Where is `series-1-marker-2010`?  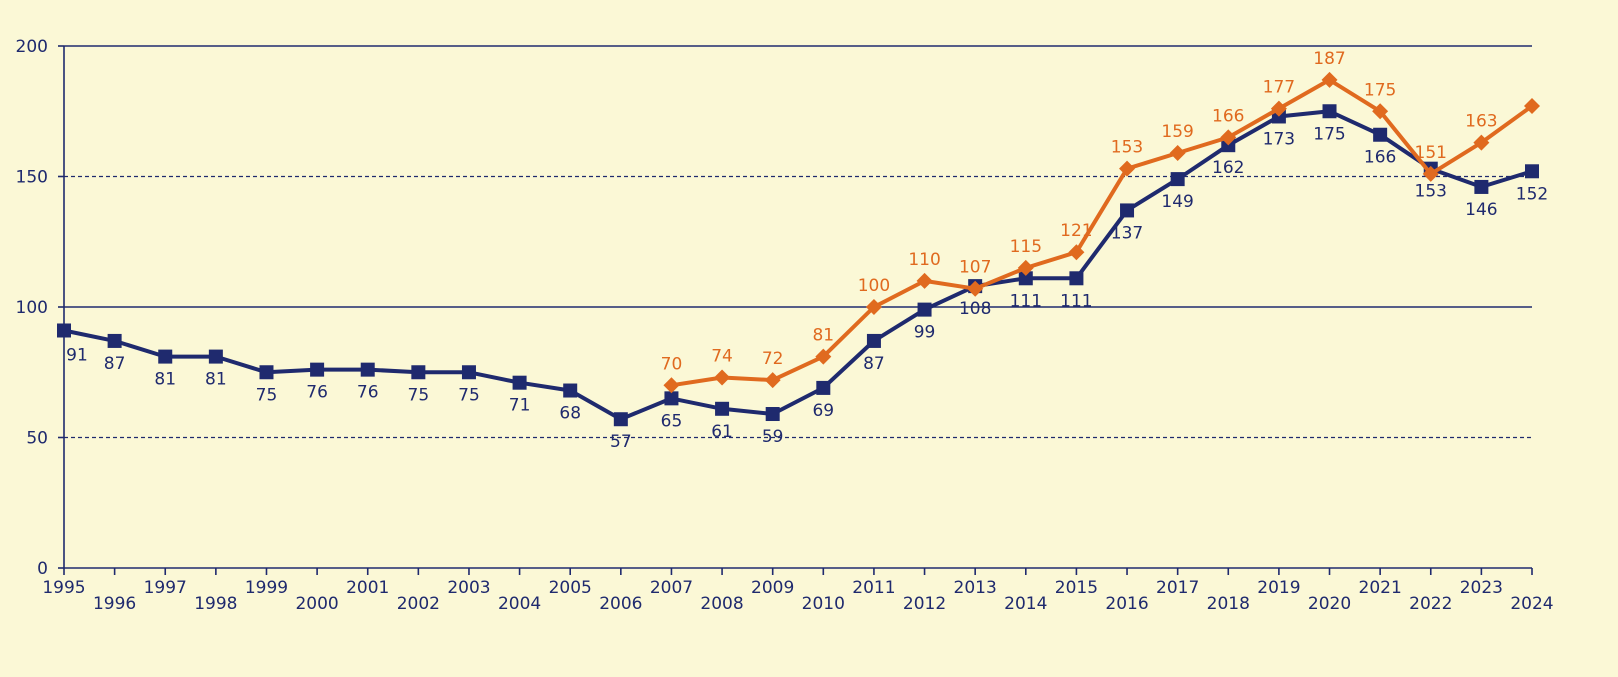
series-1-marker-2010 is located at coordinates (823, 387).